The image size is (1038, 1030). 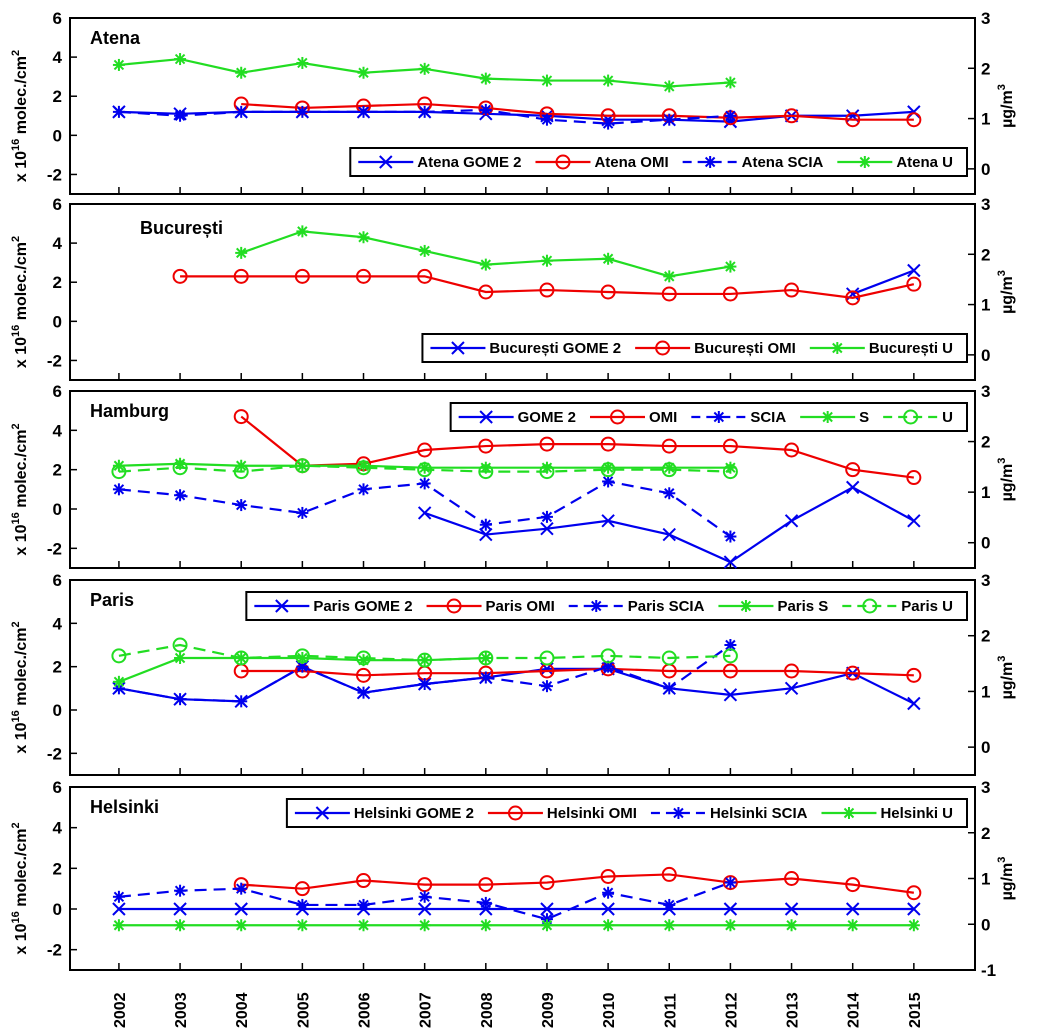 What do you see at coordinates (985, 543) in the screenshot?
I see `right-tick-label: 0` at bounding box center [985, 543].